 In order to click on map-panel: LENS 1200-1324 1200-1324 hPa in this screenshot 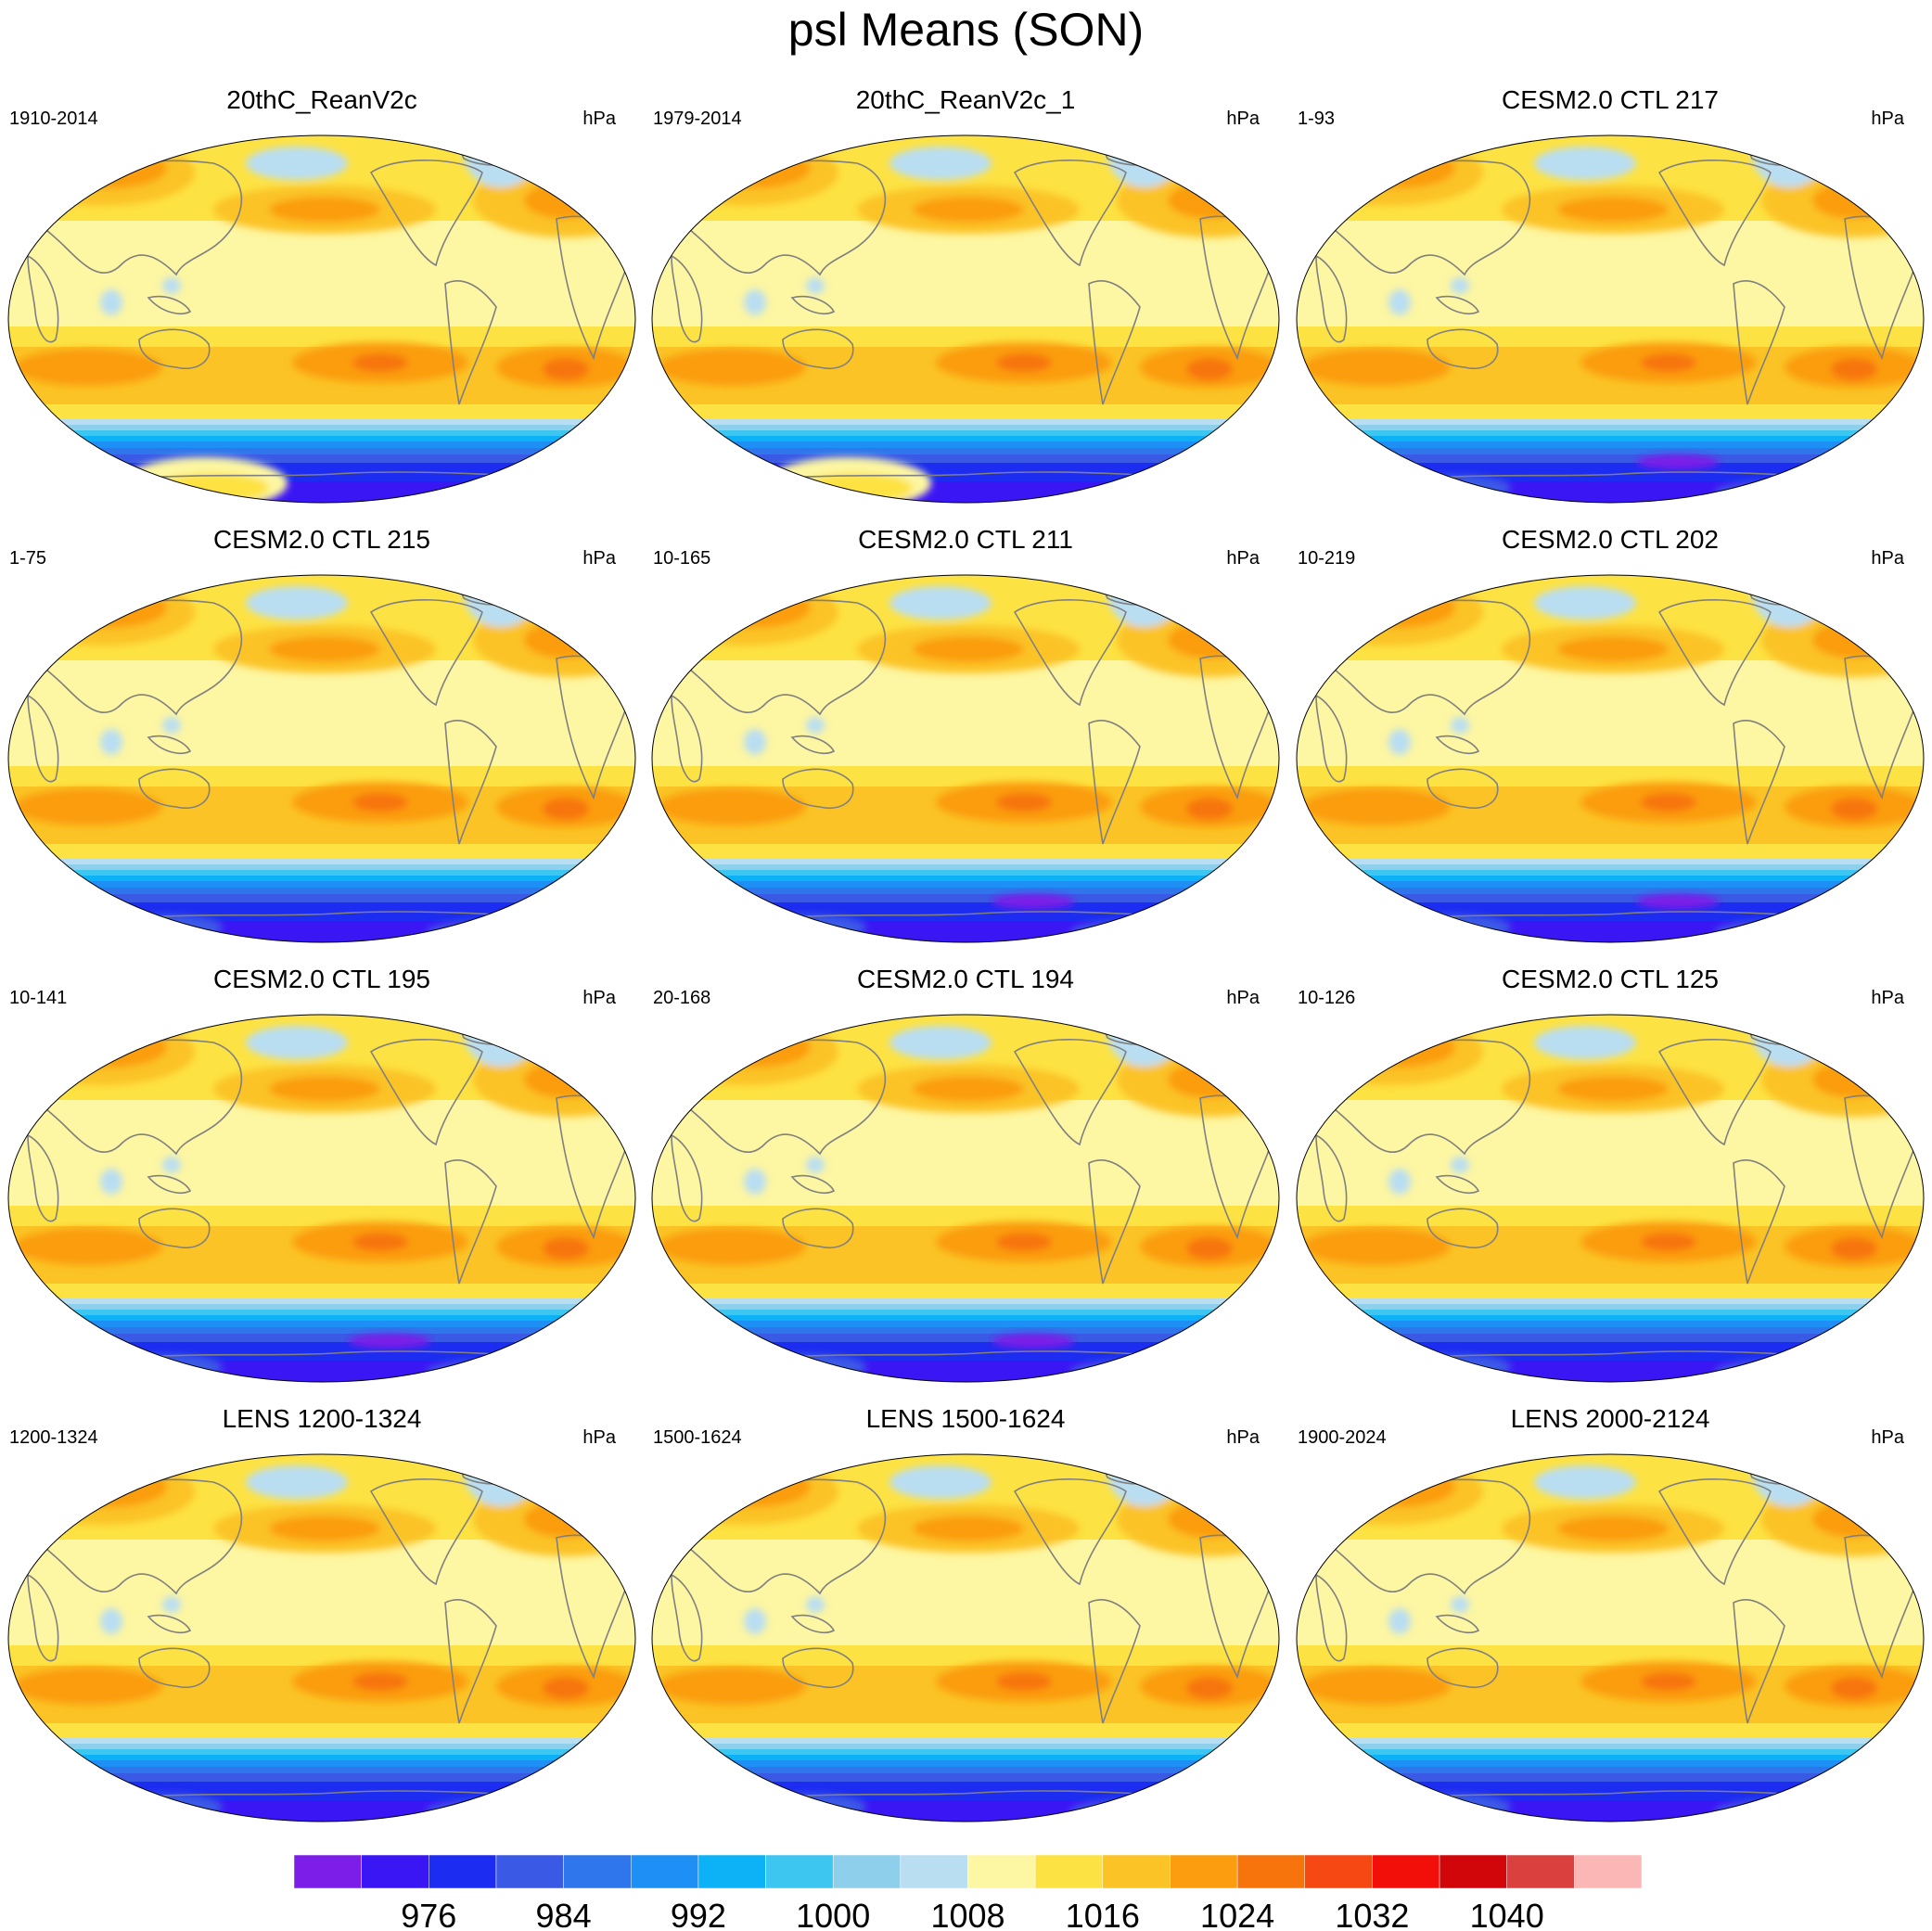, I will do `click(322, 1620)`.